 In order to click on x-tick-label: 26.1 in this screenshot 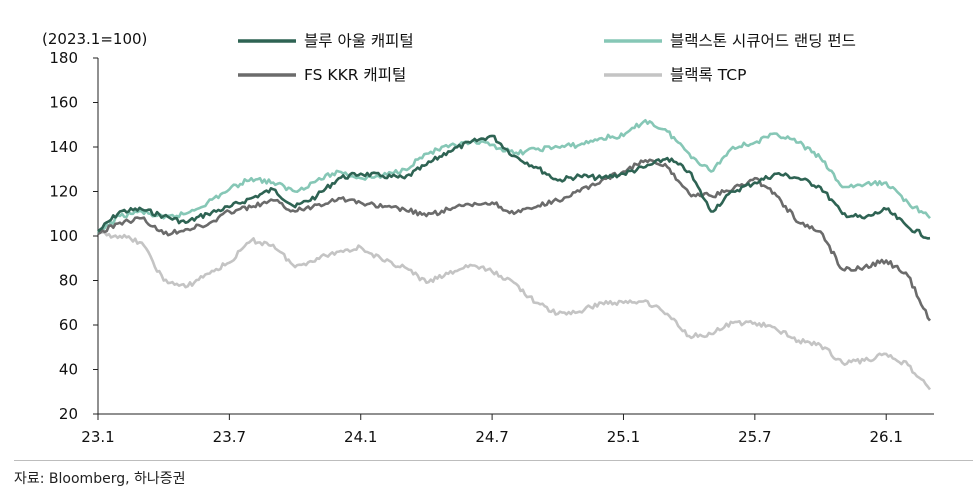, I will do `click(886, 437)`.